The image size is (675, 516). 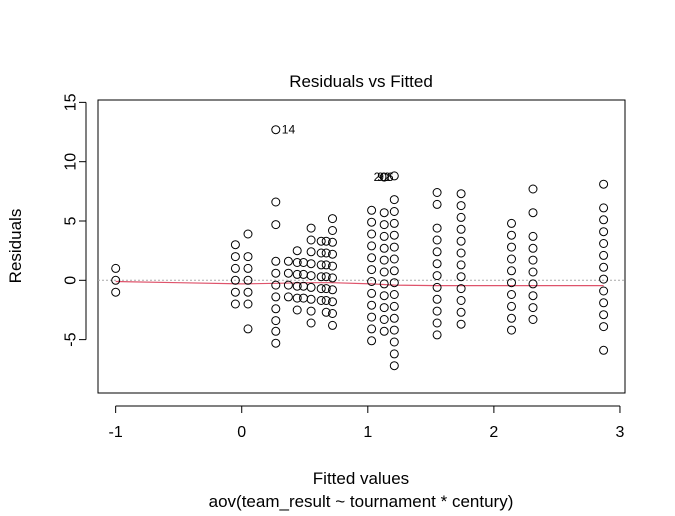 I want to click on y-tick-label: 5, so click(x=71, y=220).